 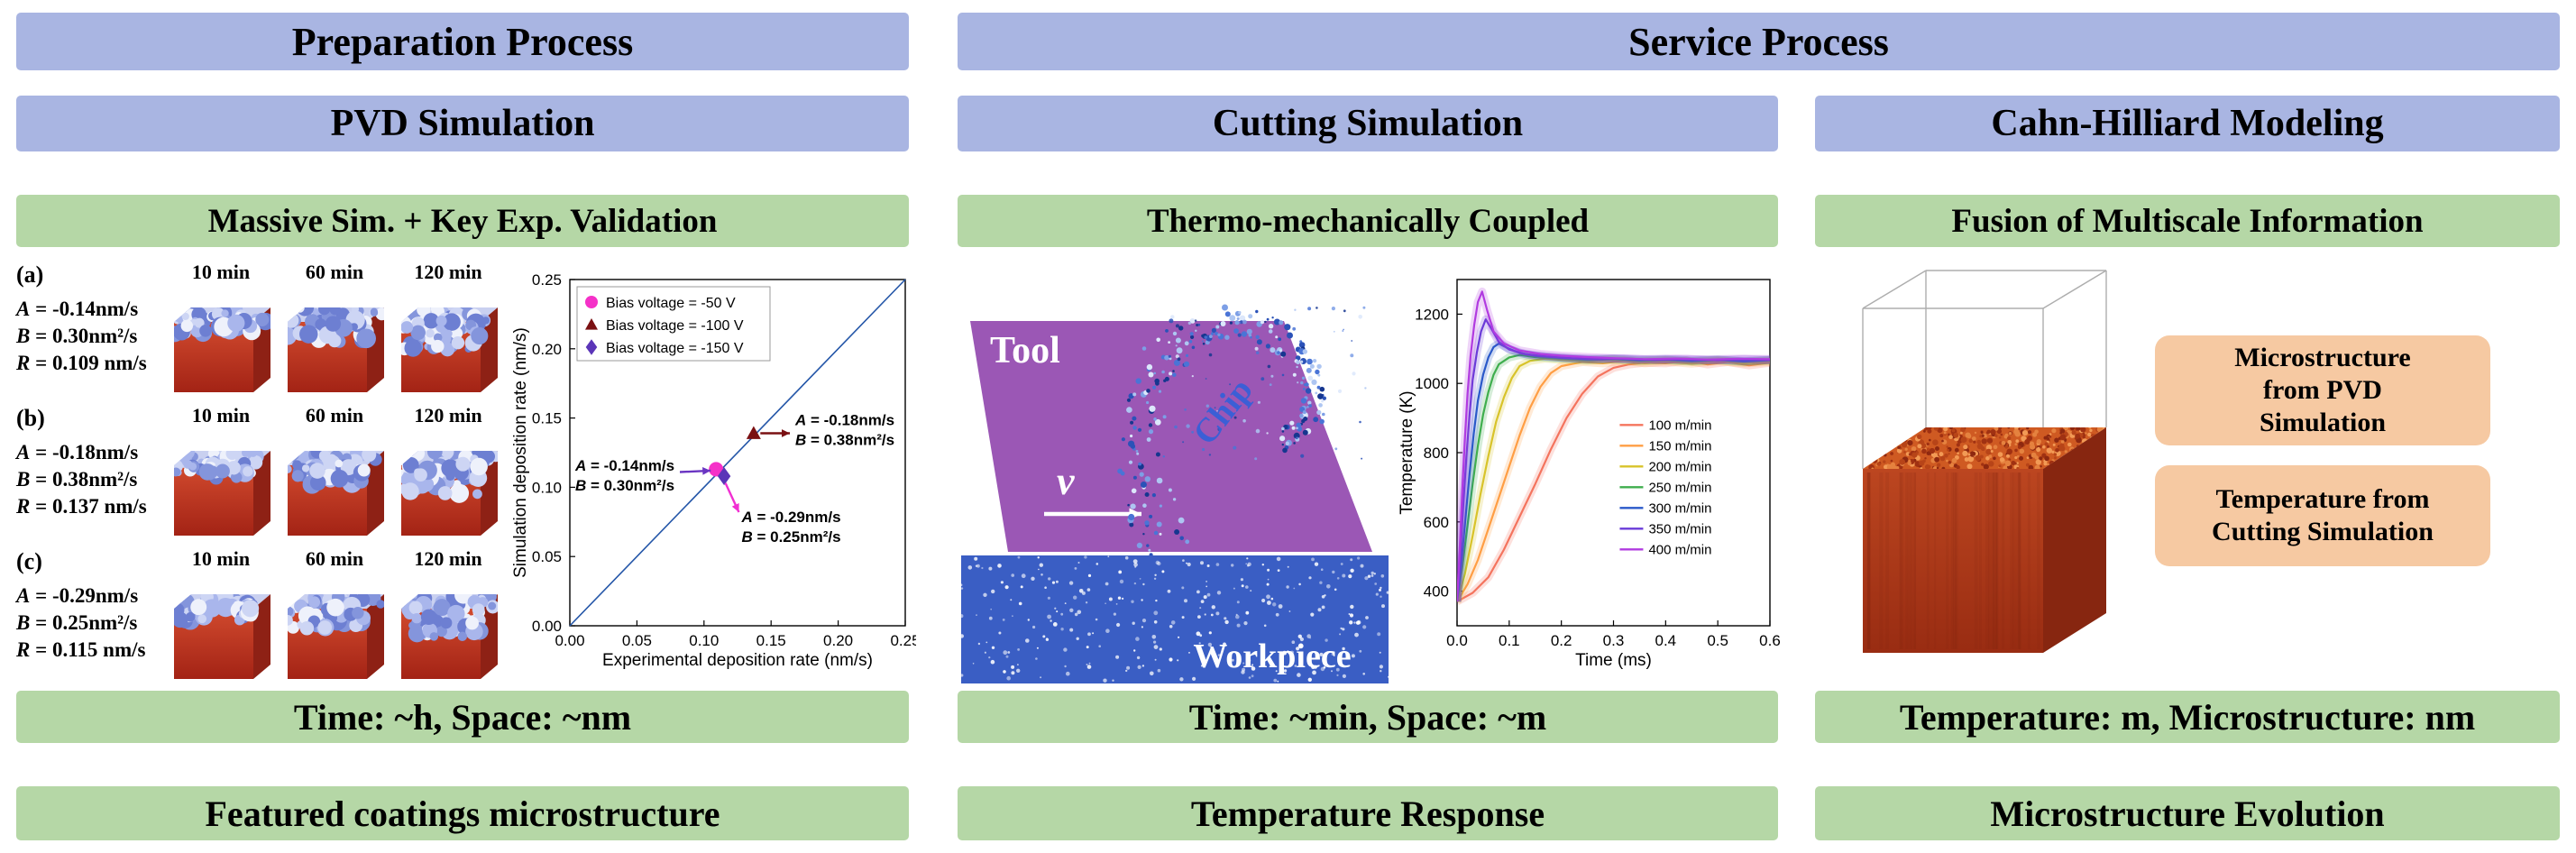 What do you see at coordinates (77, 336) in the screenshot?
I see `panel-param: B = 0.30nm²/s` at bounding box center [77, 336].